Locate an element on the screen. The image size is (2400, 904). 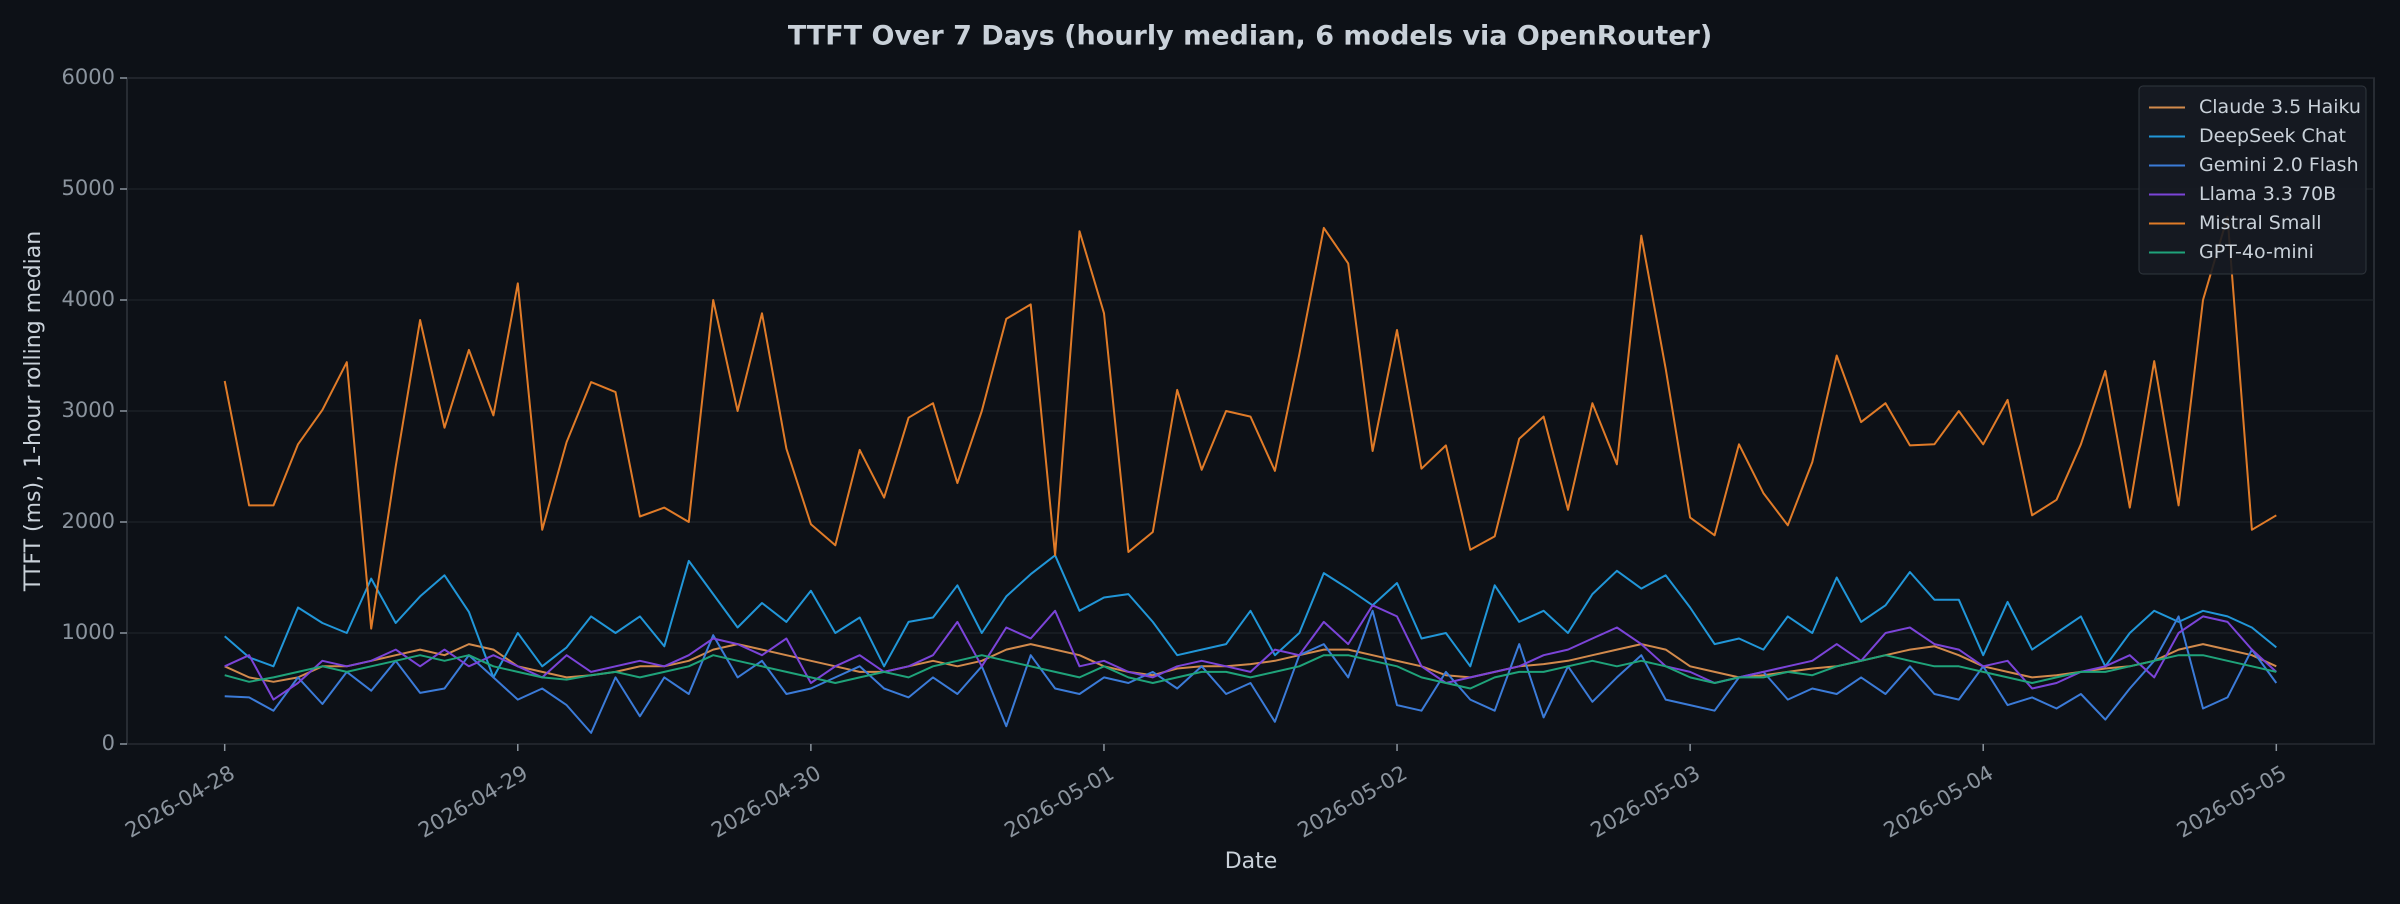
legend-label: Llama 3.3 70B is located at coordinates (2267, 194).